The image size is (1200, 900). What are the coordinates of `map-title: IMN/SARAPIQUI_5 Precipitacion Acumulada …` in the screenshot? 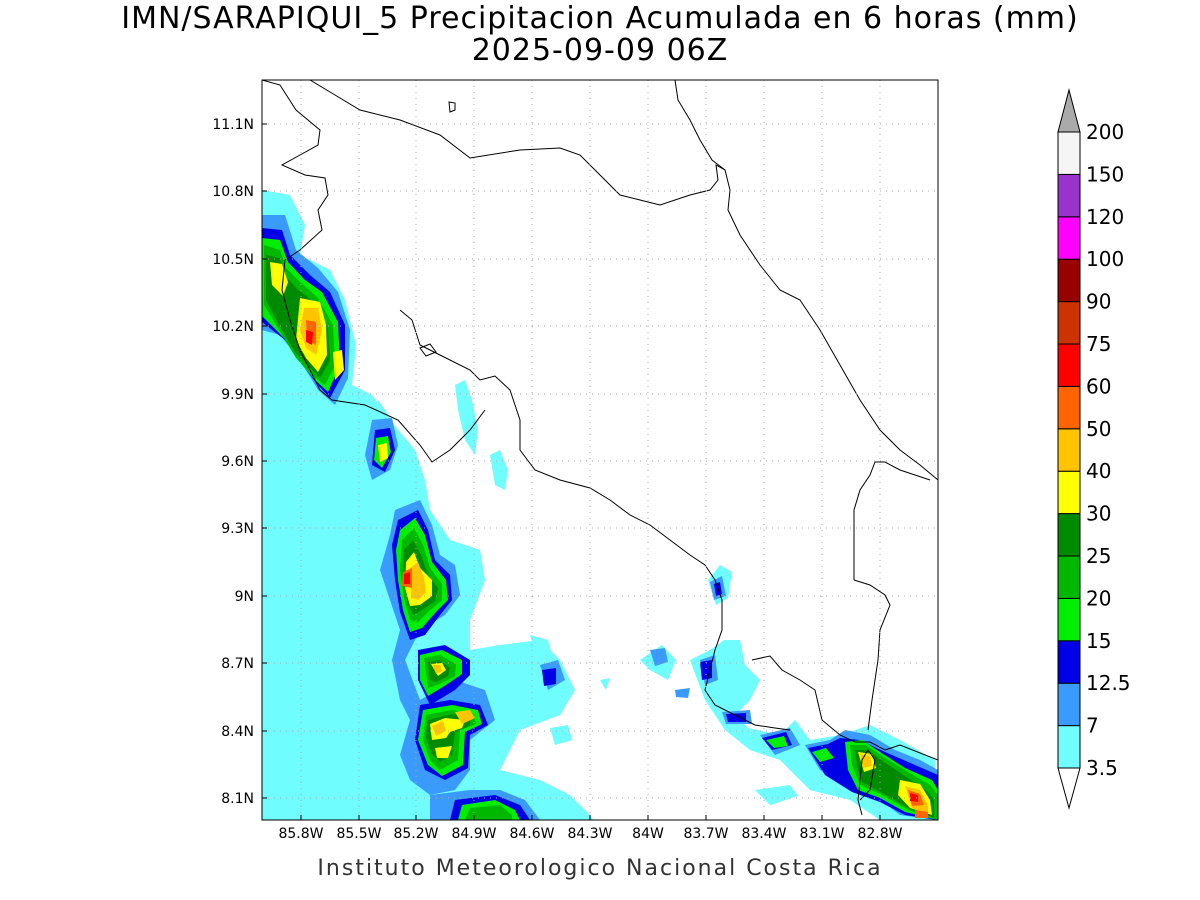 It's located at (600, 18).